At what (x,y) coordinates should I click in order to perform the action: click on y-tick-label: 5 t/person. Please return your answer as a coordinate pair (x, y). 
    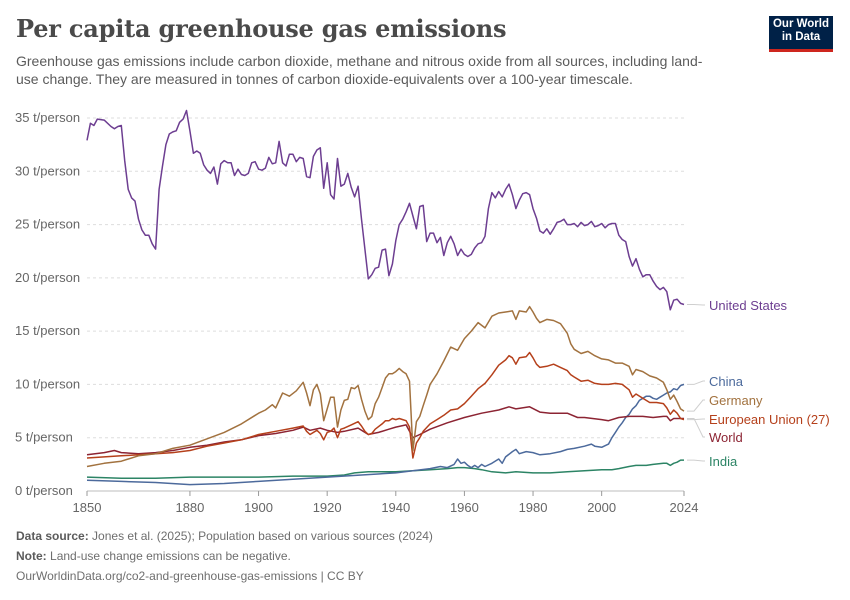
    Looking at the image, I should click on (44, 437).